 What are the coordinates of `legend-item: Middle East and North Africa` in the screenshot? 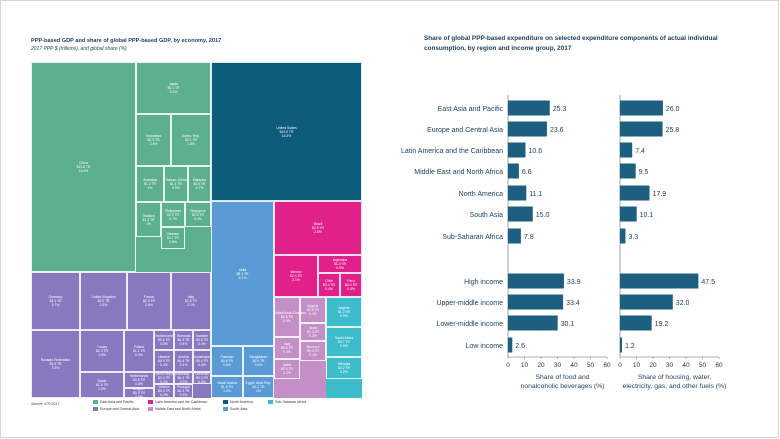 It's located at (174, 409).